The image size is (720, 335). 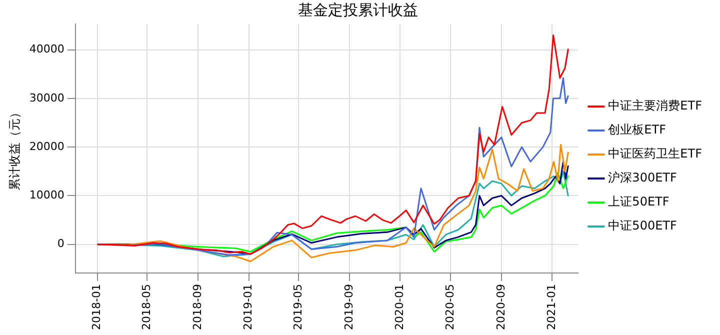 I want to click on legend-label: 中证500ETF, so click(x=642, y=225).